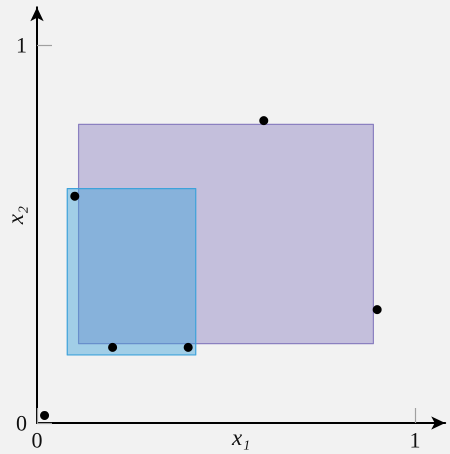  What do you see at coordinates (240, 437) in the screenshot?
I see `x-axis-title: x₁` at bounding box center [240, 437].